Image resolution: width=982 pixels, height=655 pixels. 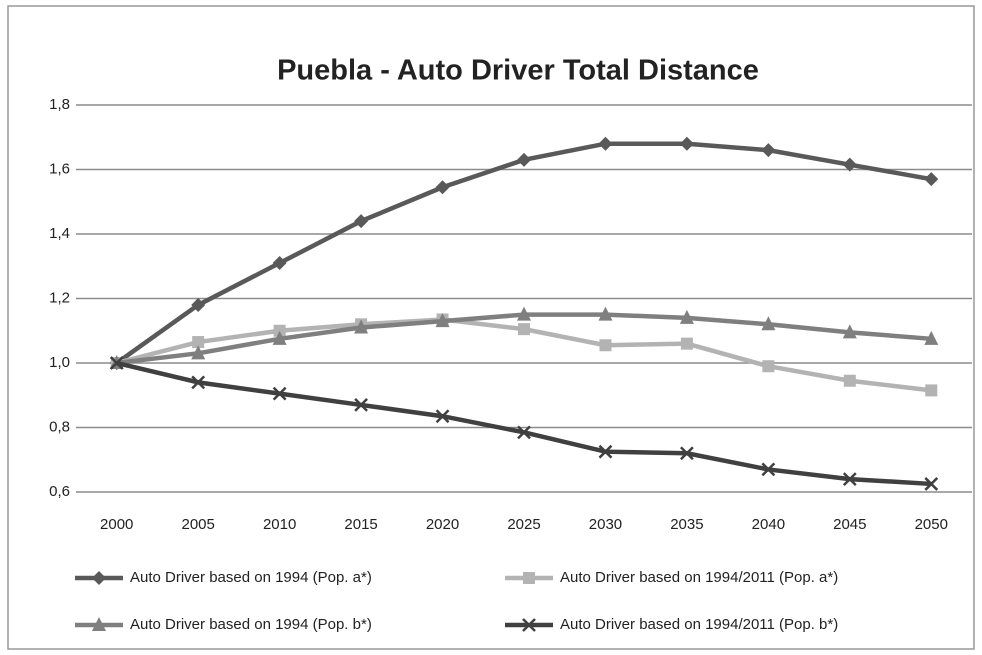 What do you see at coordinates (699, 577) in the screenshot?
I see `legend-label: Auto Driver based on 1994/2011 (Pop. a*)` at bounding box center [699, 577].